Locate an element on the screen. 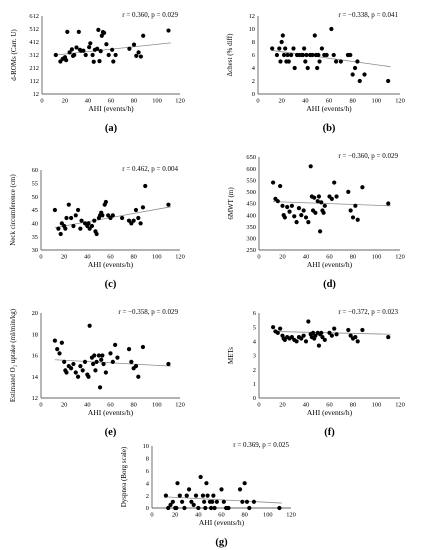  y-axis-label: Neck circumference (cm) is located at coordinates (13, 210).